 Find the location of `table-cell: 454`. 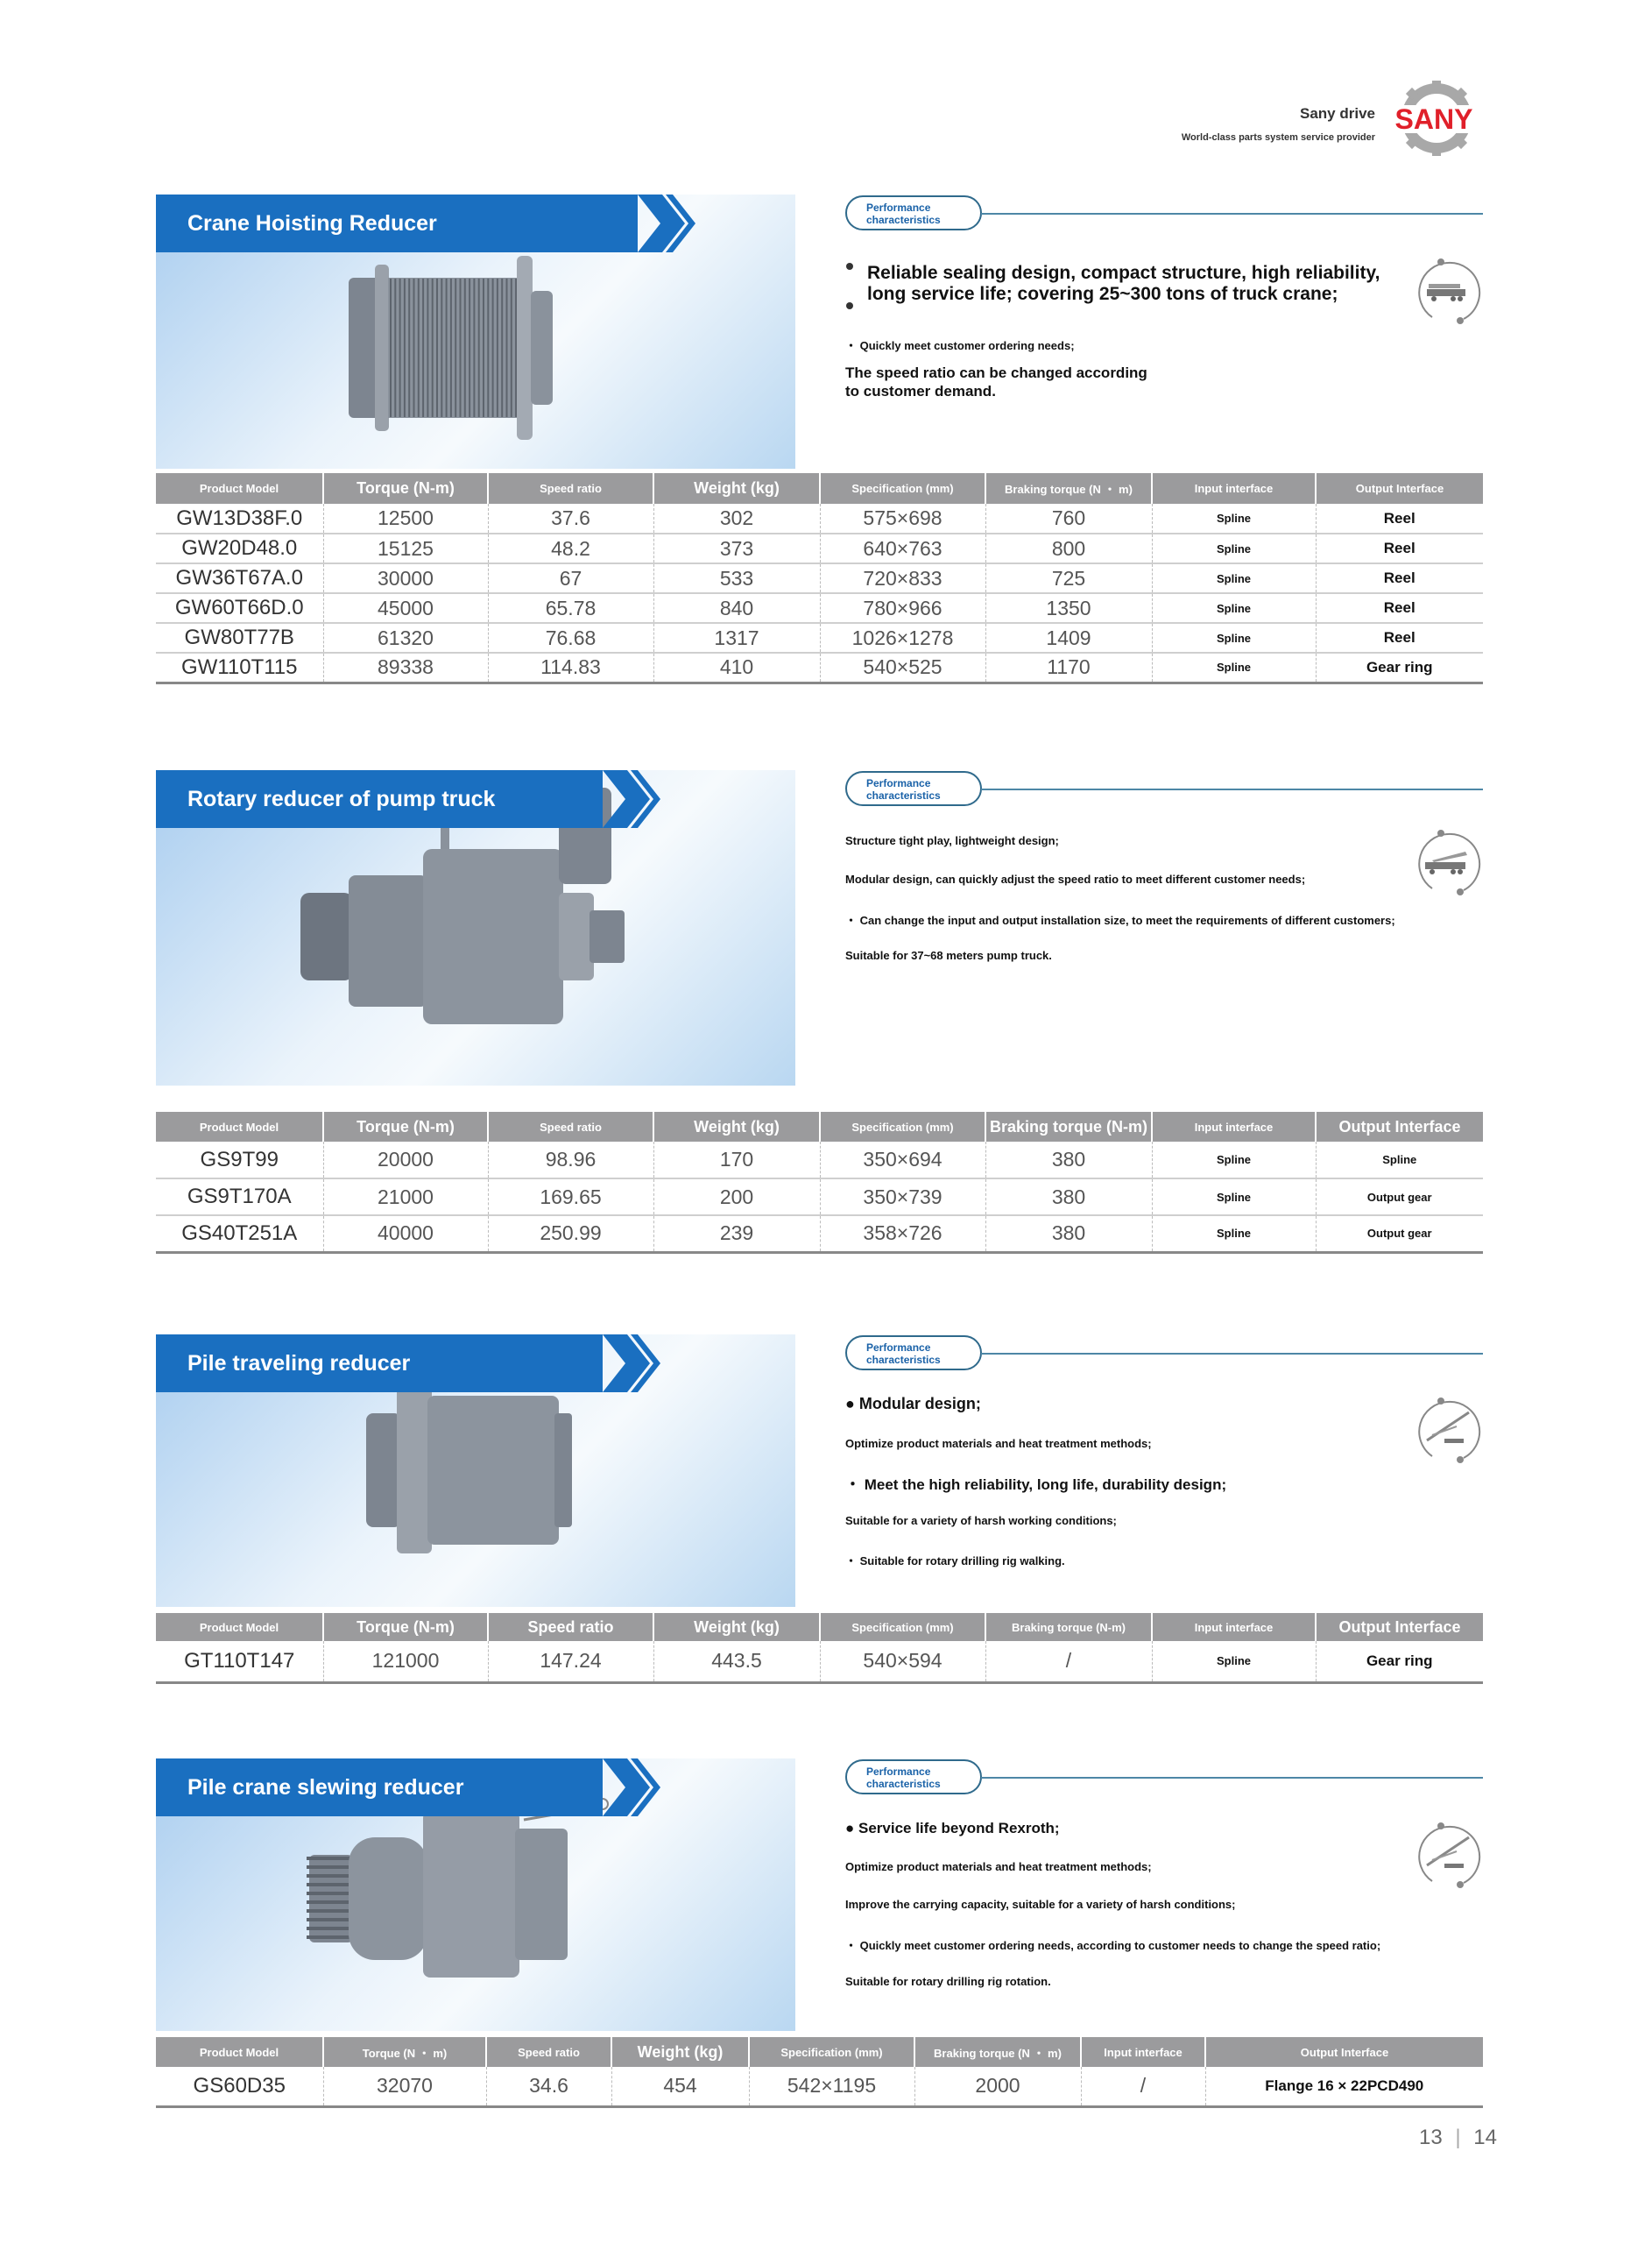

table-cell: 454 is located at coordinates (680, 2087).